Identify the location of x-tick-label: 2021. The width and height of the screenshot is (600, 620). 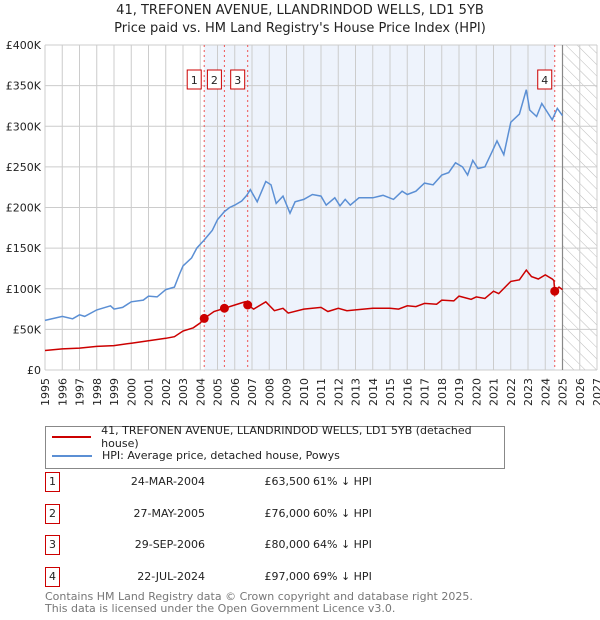
(494, 392).